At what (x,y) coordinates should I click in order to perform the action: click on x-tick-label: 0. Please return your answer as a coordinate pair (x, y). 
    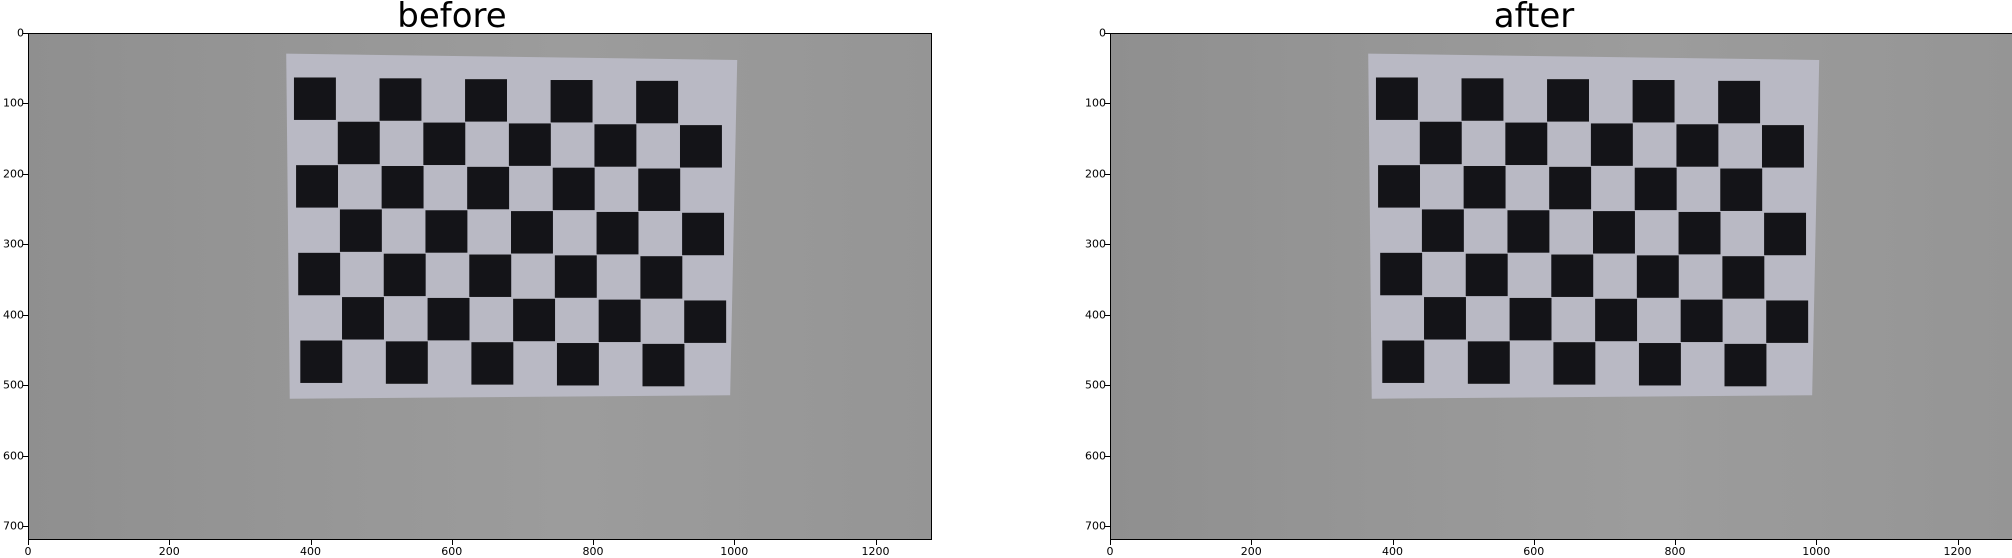
    Looking at the image, I should click on (28, 551).